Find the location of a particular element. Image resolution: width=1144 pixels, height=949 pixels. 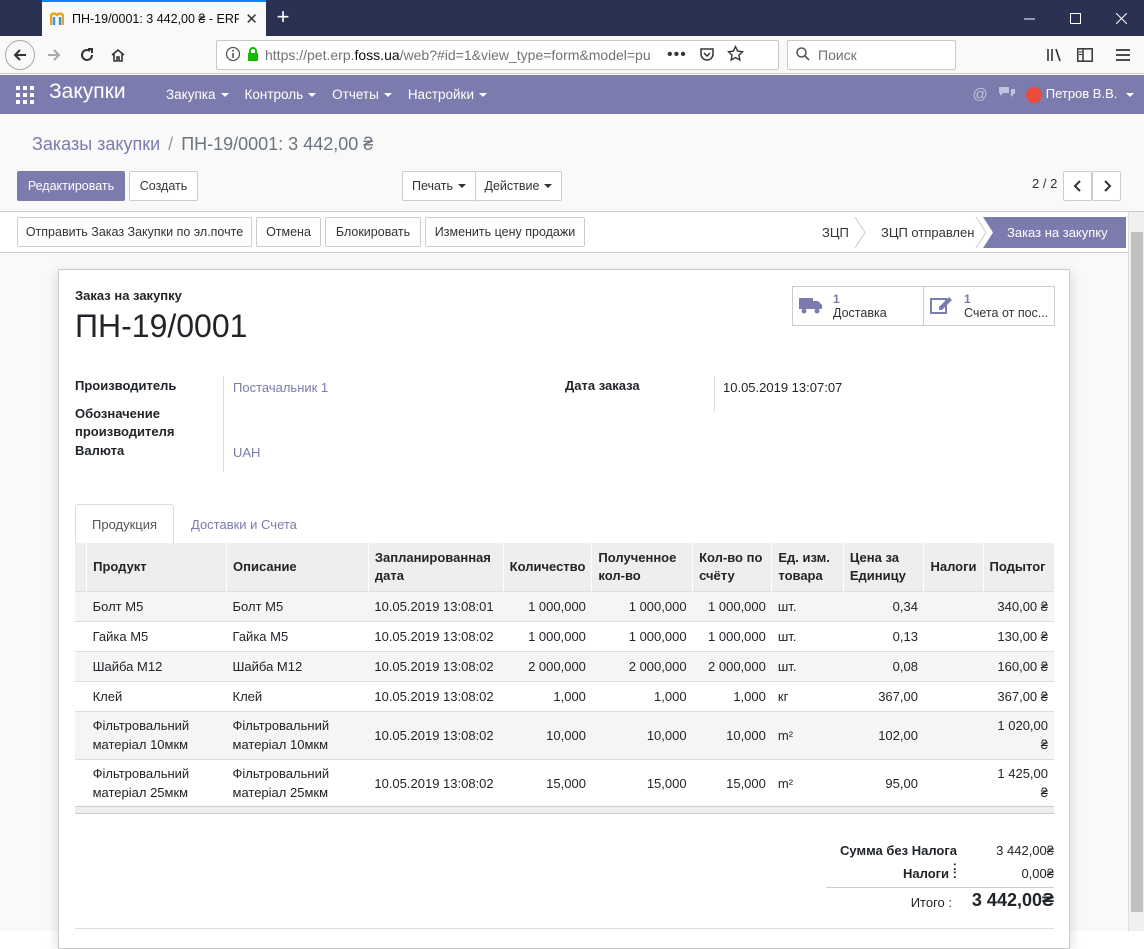

scrollbar-thumb is located at coordinates (1137, 572).